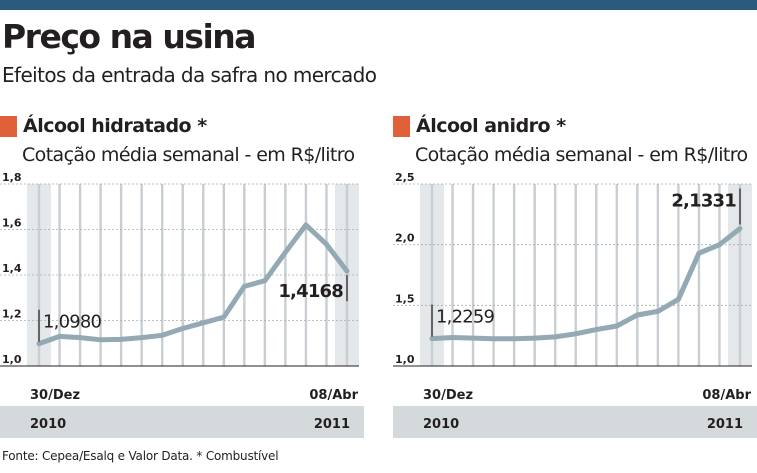  I want to click on last-value-label: 1,4168, so click(310, 291).